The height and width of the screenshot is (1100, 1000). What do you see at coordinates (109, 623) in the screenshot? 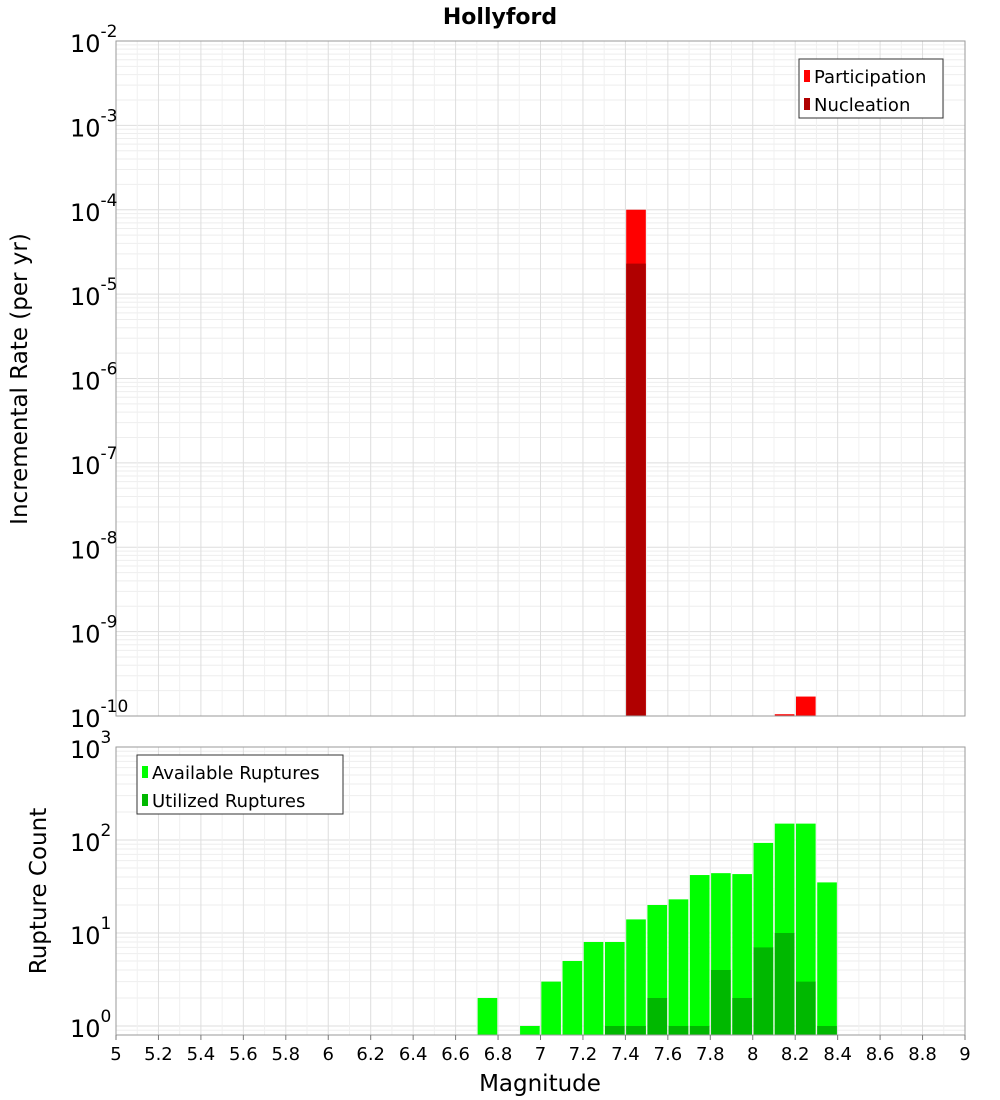
I see `top-panel-ytick-exponent: -9` at bounding box center [109, 623].